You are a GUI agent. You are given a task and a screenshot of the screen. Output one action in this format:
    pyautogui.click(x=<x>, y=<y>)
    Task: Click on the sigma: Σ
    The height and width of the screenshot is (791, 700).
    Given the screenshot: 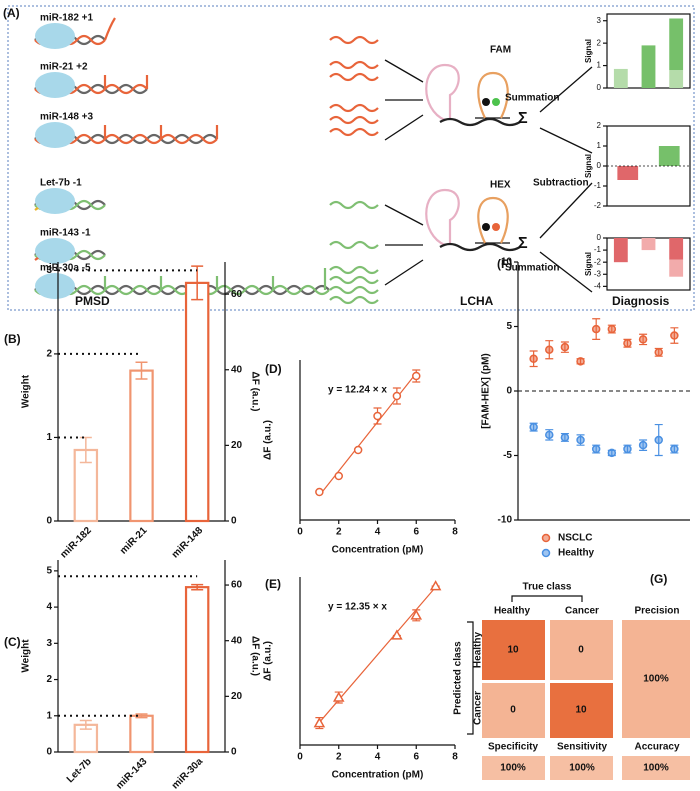 What is the action you would take?
    pyautogui.click(x=523, y=243)
    